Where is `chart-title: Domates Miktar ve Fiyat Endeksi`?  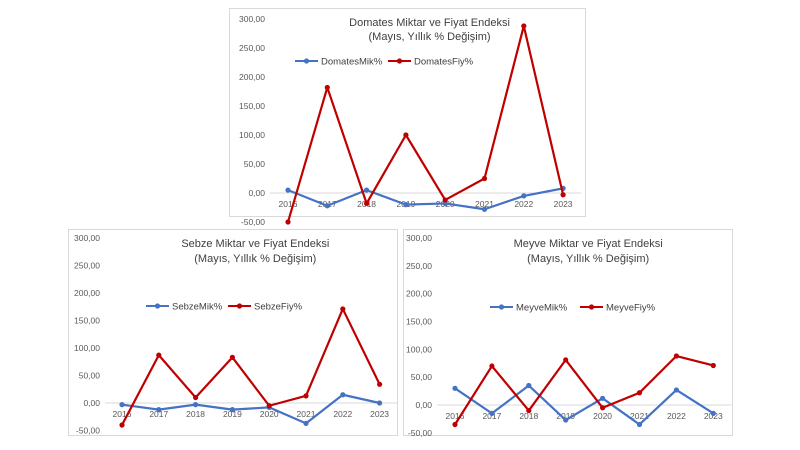 chart-title: Domates Miktar ve Fiyat Endeksi is located at coordinates (429, 23).